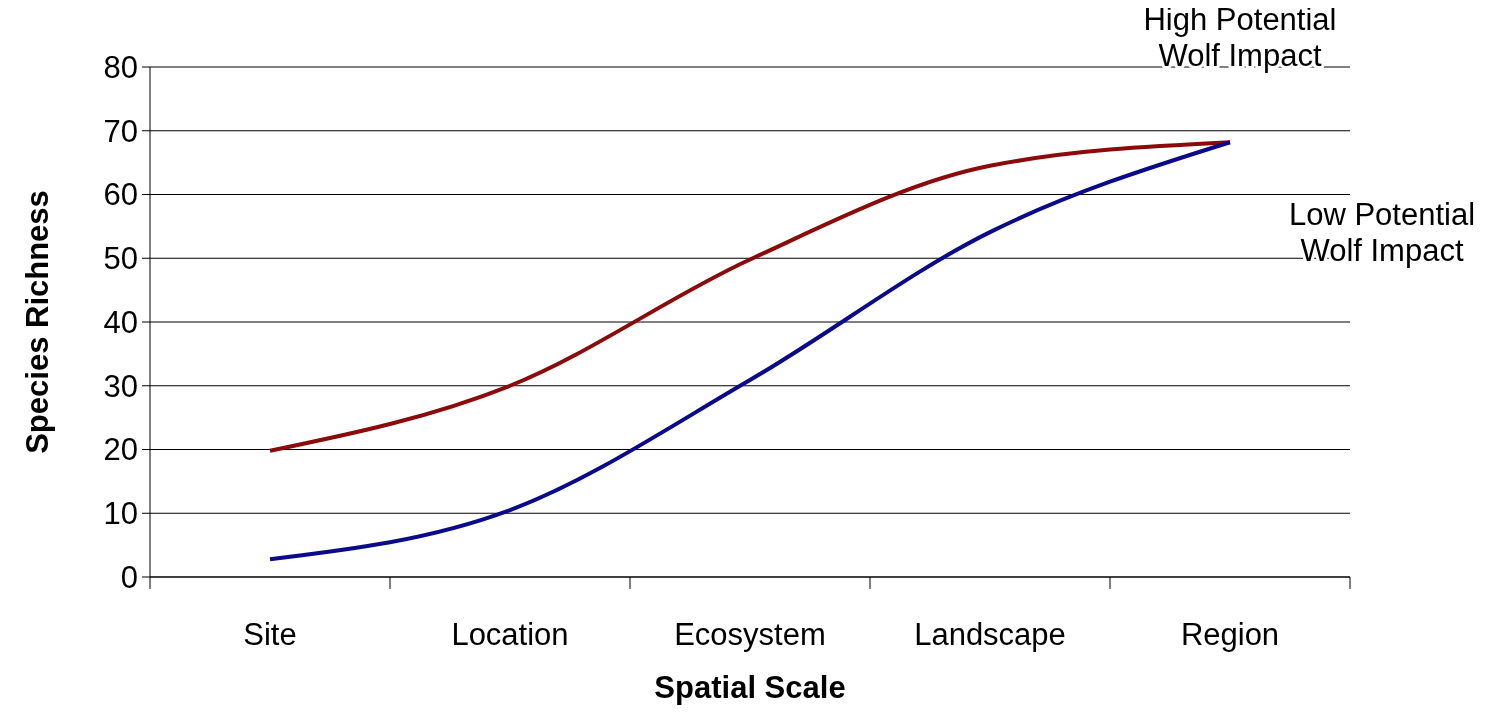 The width and height of the screenshot is (1512, 717). Describe the element at coordinates (990, 634) in the screenshot. I see `x-tick-label: Landscape` at that location.